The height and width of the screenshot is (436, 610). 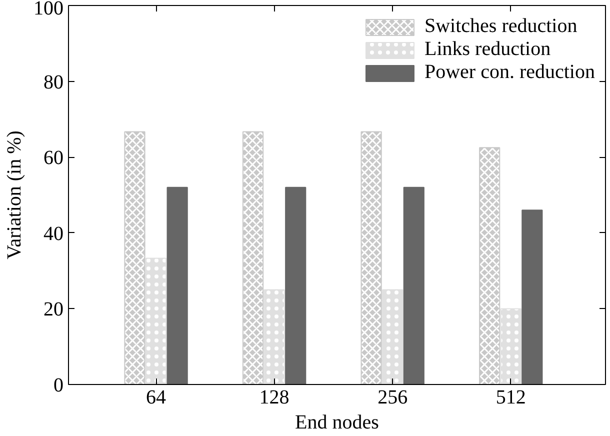 What do you see at coordinates (156, 397) in the screenshot?
I see `x-tick-label: 64` at bounding box center [156, 397].